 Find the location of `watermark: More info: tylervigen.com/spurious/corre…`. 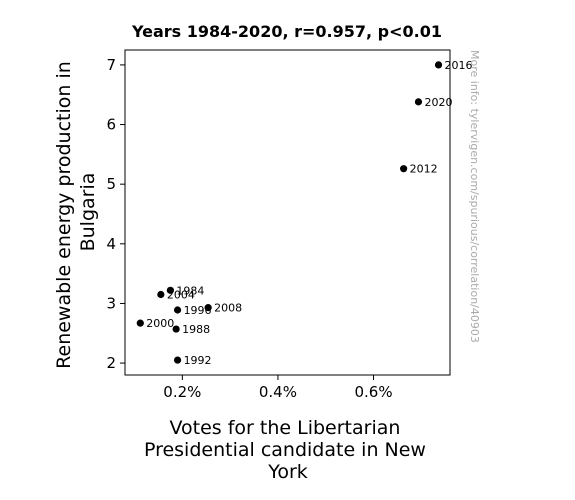

watermark: More info: tylervigen.com/spurious/corre… is located at coordinates (474, 196).